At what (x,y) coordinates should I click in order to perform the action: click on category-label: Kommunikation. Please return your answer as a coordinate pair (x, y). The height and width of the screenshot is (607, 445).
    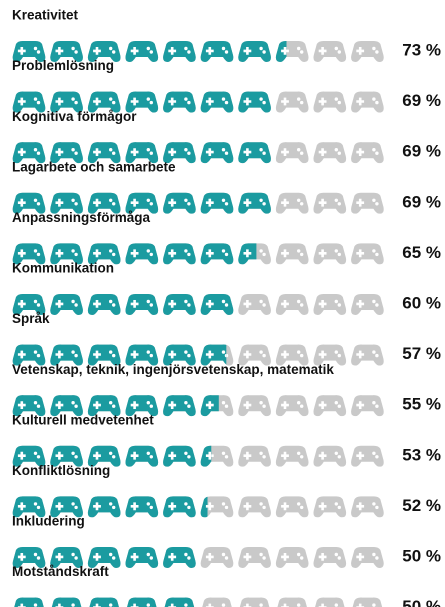
    Looking at the image, I should click on (63, 268).